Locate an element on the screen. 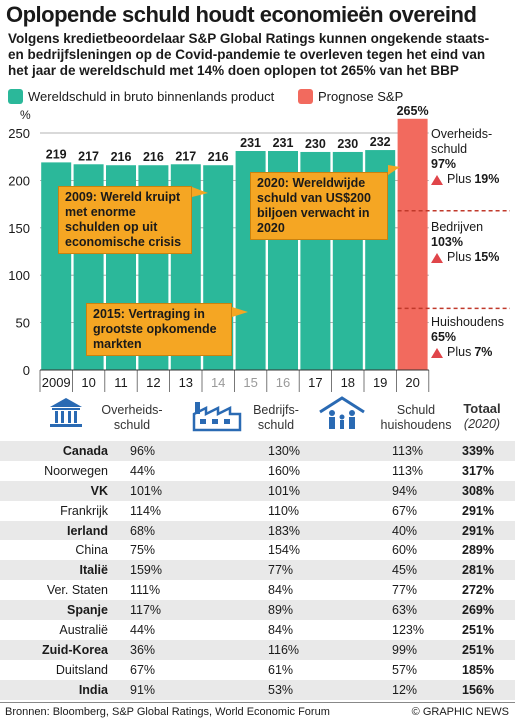 This screenshot has width=515, height=722. breakdown-government-plus: Plus 19% is located at coordinates (473, 179).